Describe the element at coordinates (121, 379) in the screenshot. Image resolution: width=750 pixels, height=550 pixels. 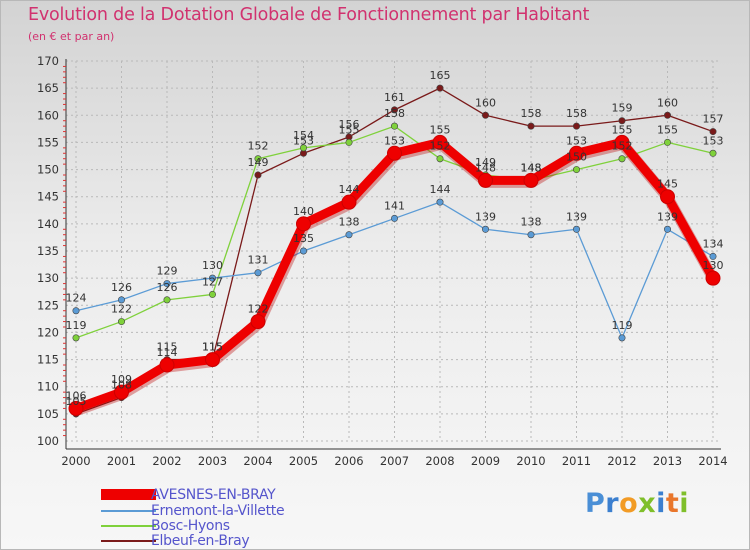
I see `data-label: 109` at that location.